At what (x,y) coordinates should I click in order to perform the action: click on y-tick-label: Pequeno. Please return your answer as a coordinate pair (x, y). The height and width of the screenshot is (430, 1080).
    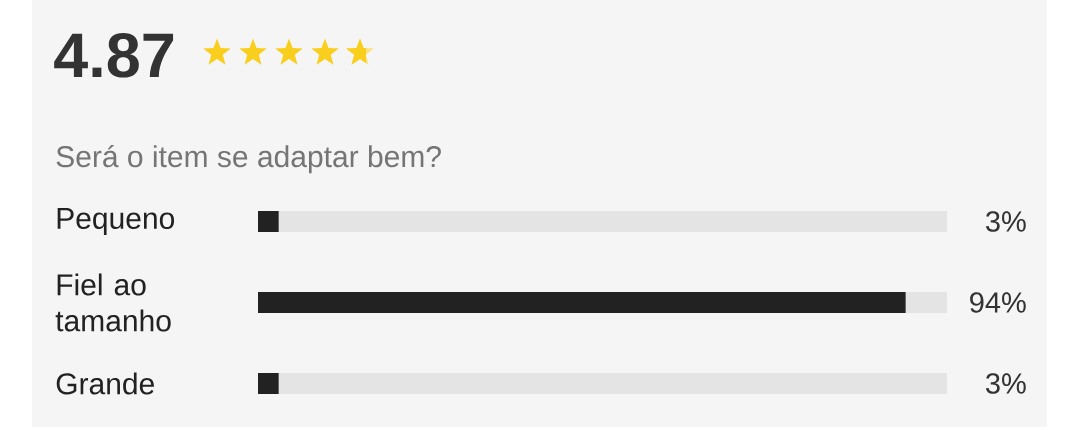
    Looking at the image, I should click on (116, 221).